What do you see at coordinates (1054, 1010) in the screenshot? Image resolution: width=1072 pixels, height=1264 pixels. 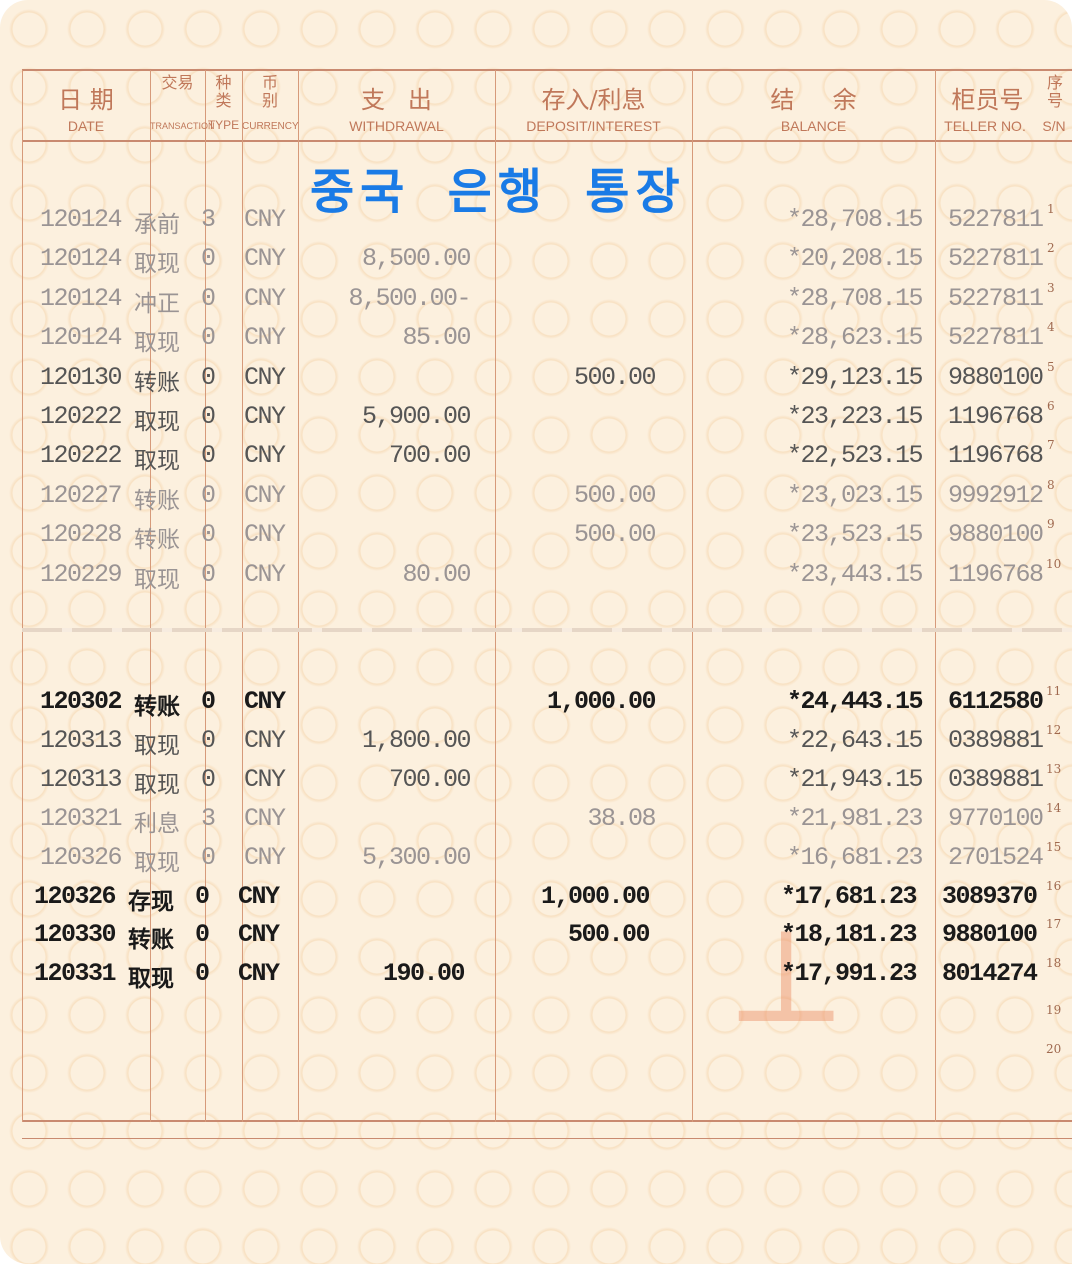 I see `cell-sn: 19` at bounding box center [1054, 1010].